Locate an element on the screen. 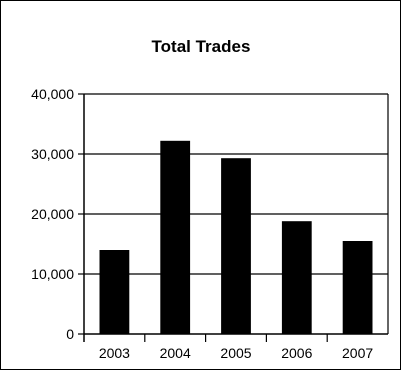 The width and height of the screenshot is (403, 370). x-tick-label: 2005 is located at coordinates (235, 353).